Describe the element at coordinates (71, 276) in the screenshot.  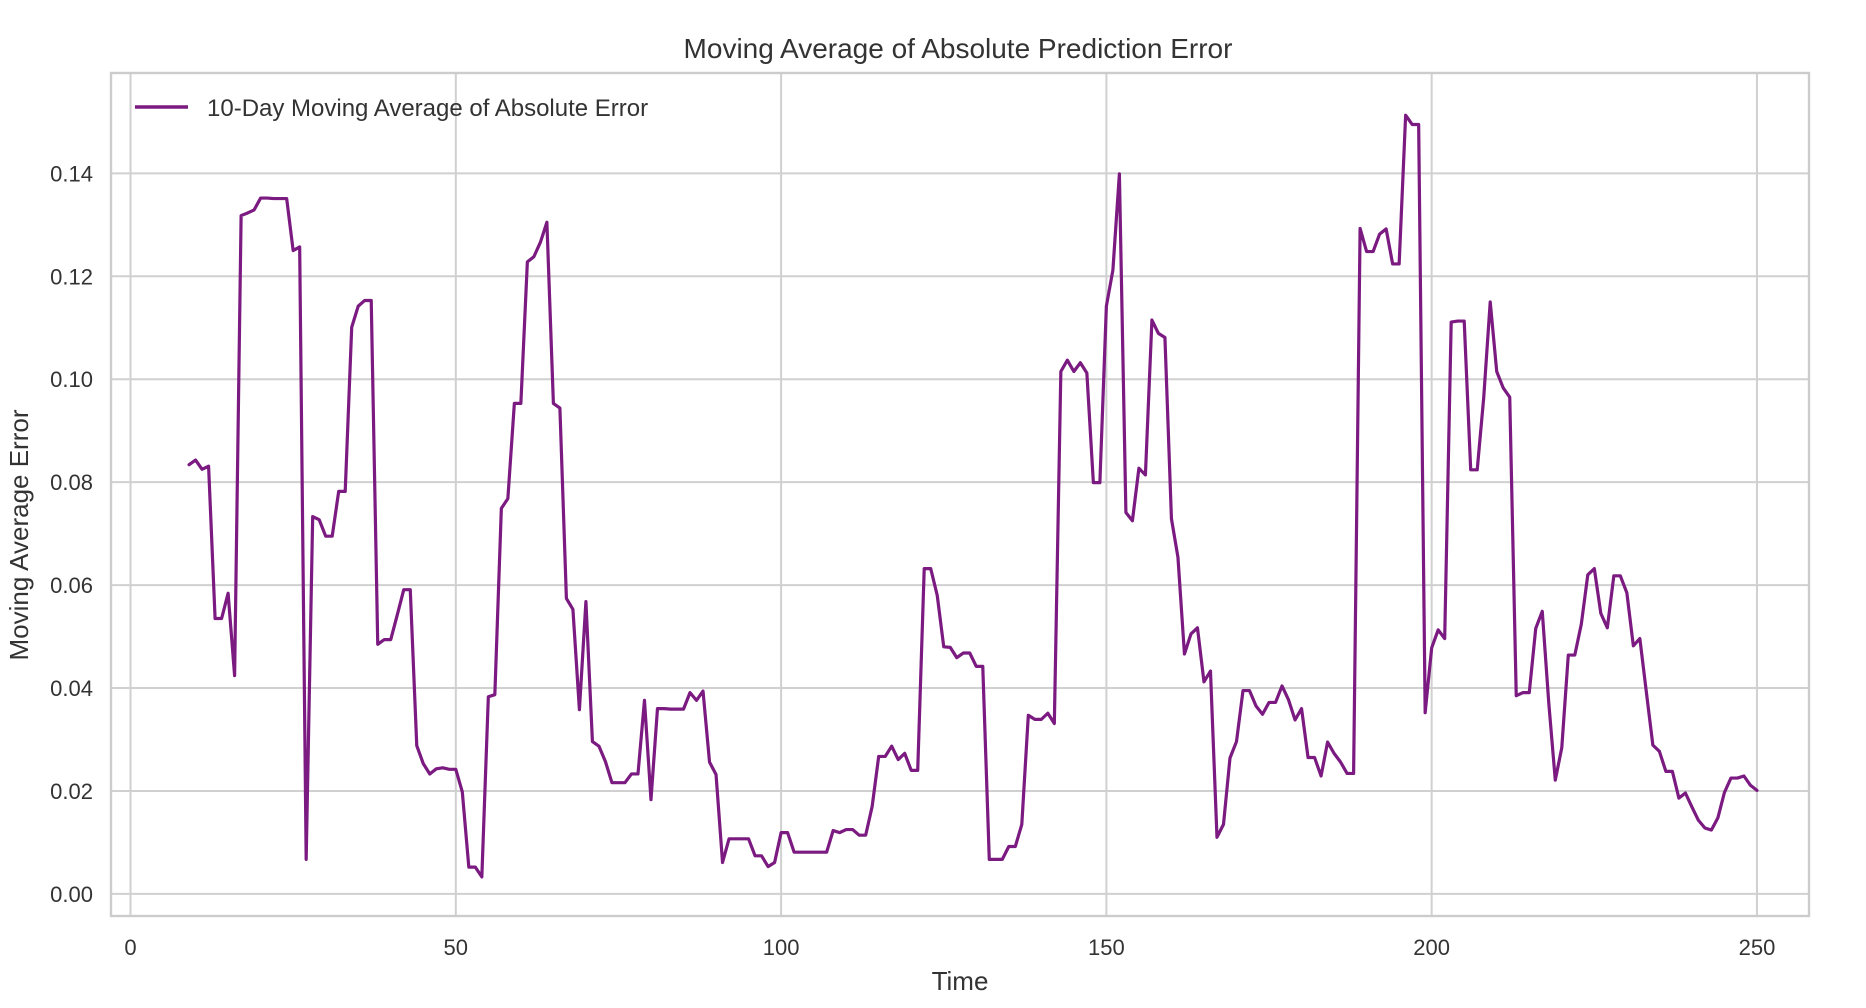
I see `y-tick-label: 0.12` at that location.